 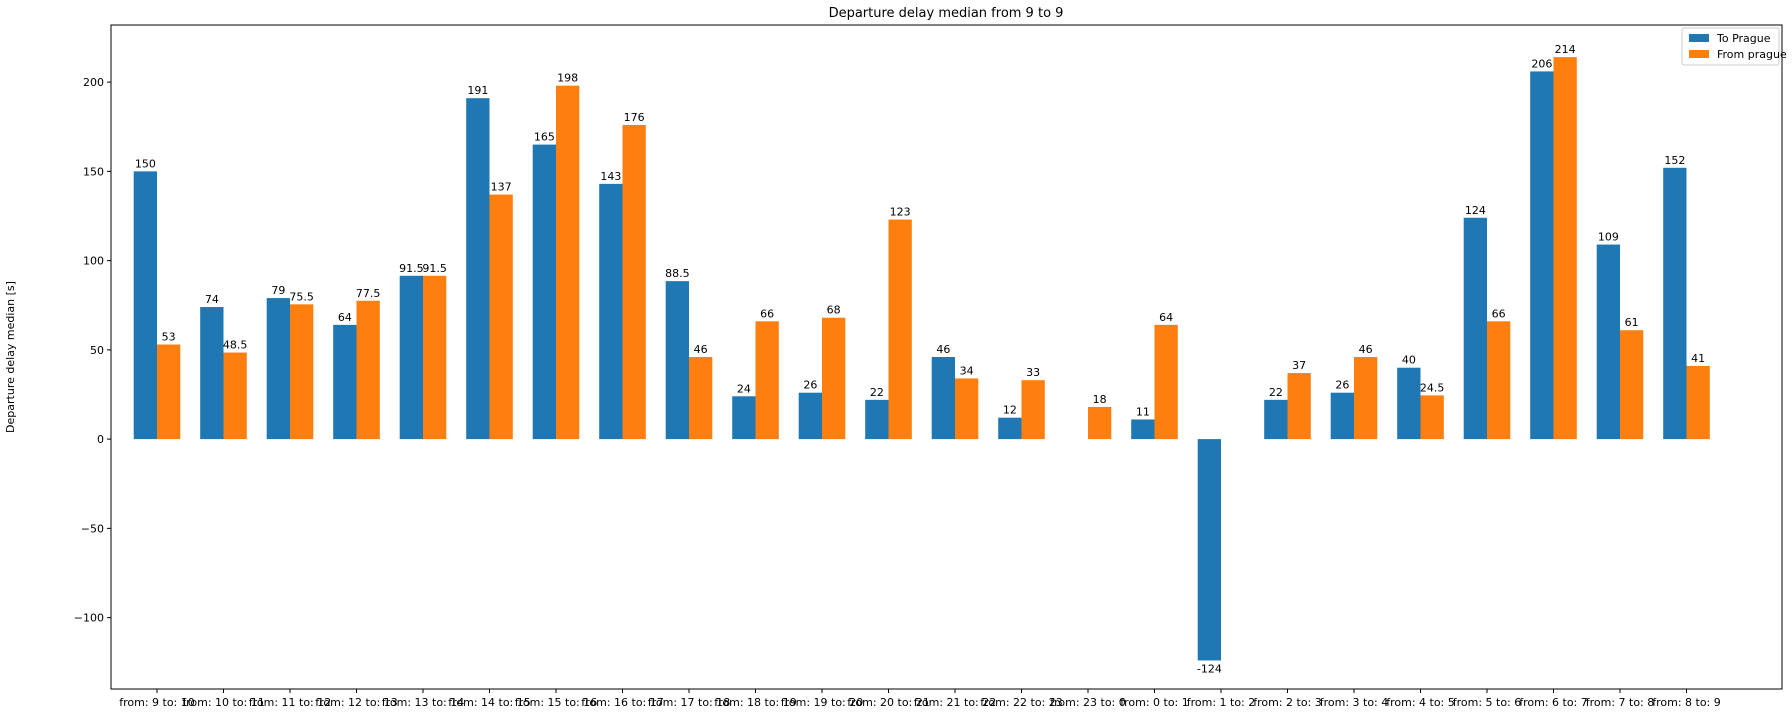 I want to click on bar-value-label: 34, so click(x=967, y=370).